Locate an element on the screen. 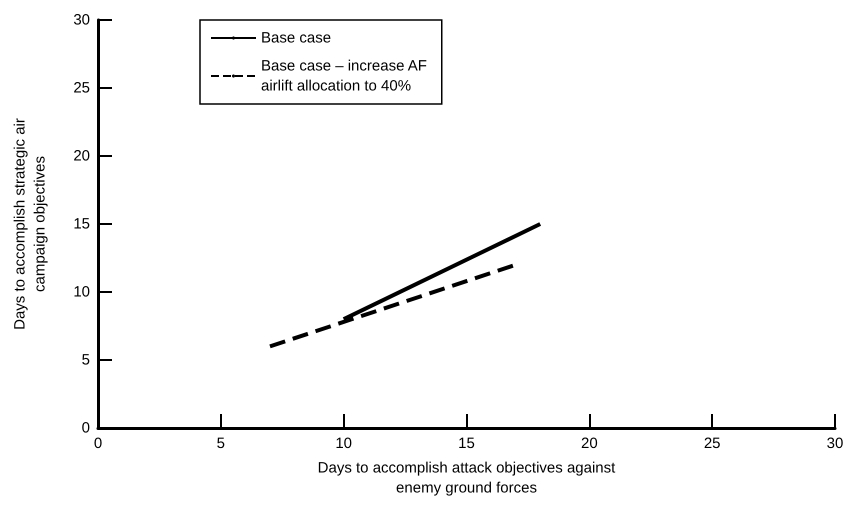  y-tick-label: 20 is located at coordinates (81, 156).